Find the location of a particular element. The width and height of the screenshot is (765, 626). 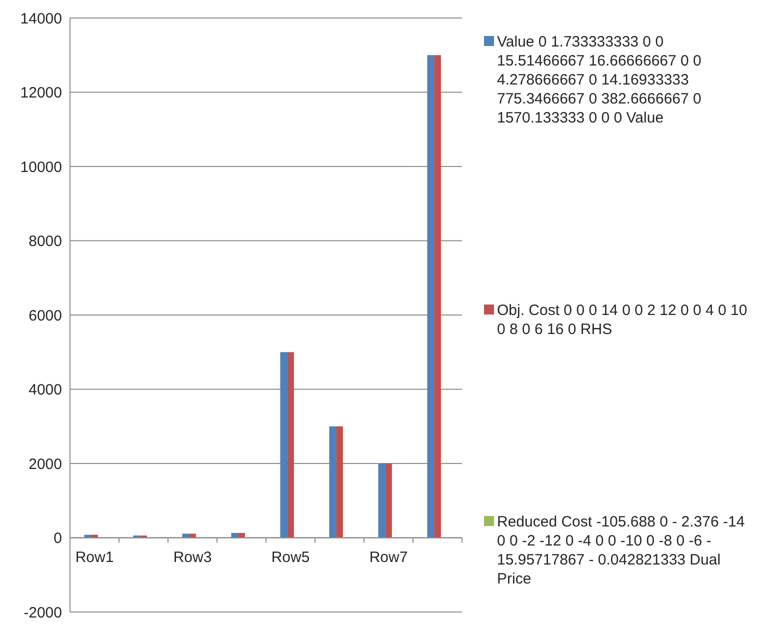

x-tick-label: Row3 is located at coordinates (192, 557).